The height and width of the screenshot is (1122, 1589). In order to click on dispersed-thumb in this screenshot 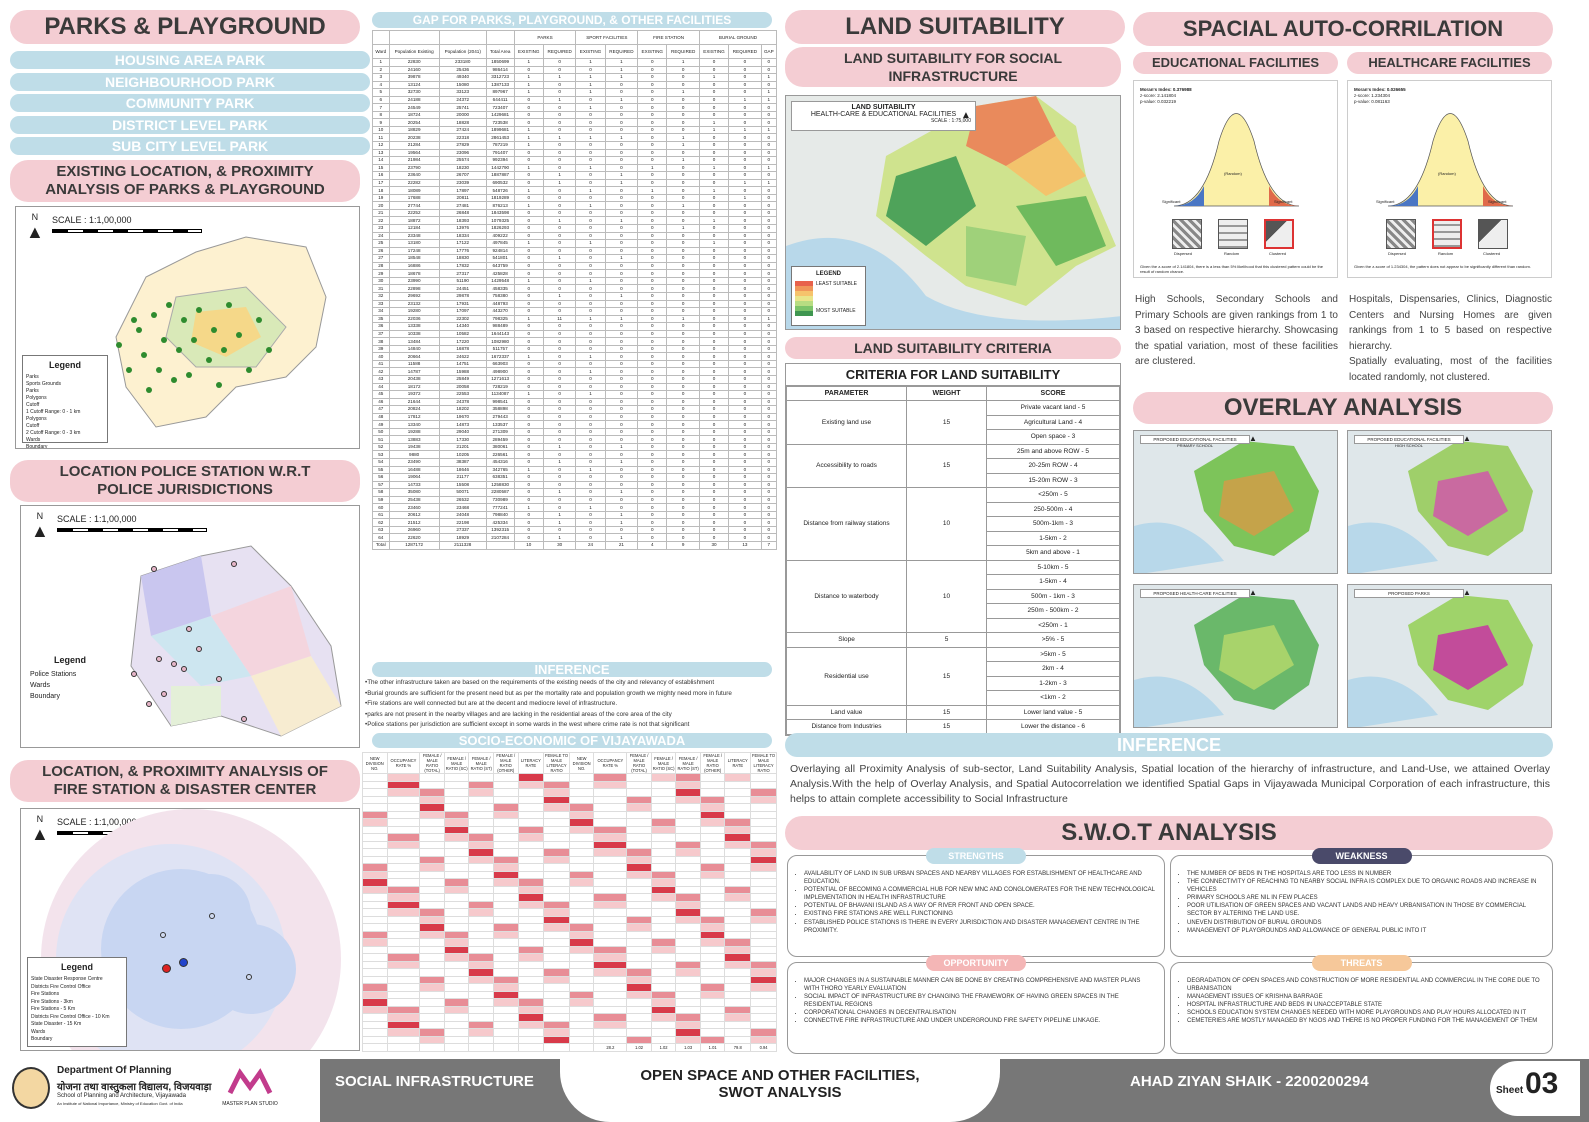, I will do `click(1187, 234)`.